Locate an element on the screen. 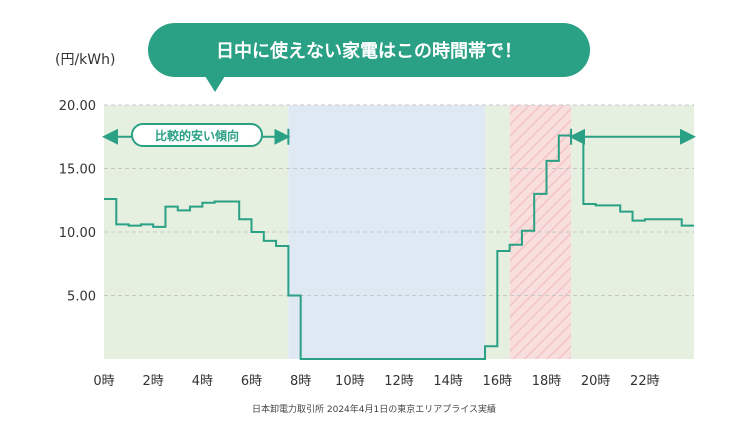  callout-text: 日中に使えない家電はこの時間帯で！ is located at coordinates (369, 51).